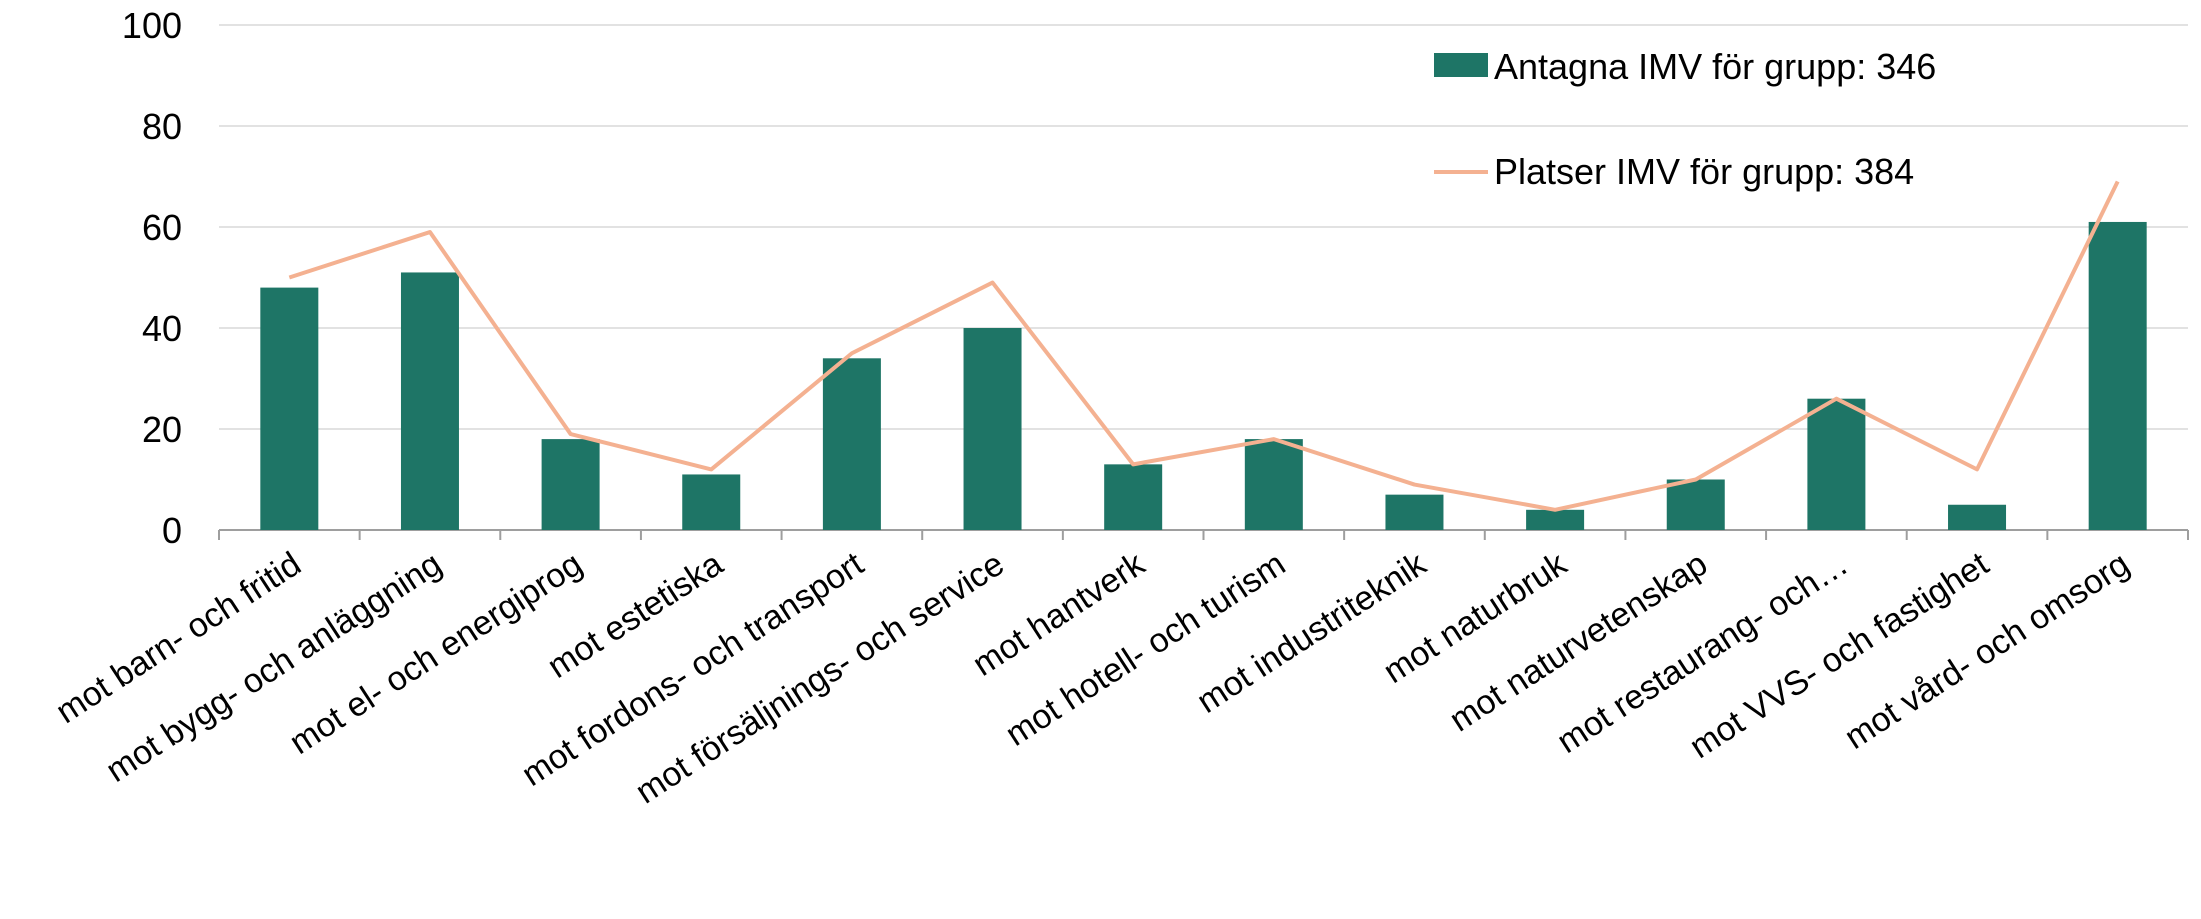 The height and width of the screenshot is (919, 2201). I want to click on y-tick-label: 100, so click(152, 25).